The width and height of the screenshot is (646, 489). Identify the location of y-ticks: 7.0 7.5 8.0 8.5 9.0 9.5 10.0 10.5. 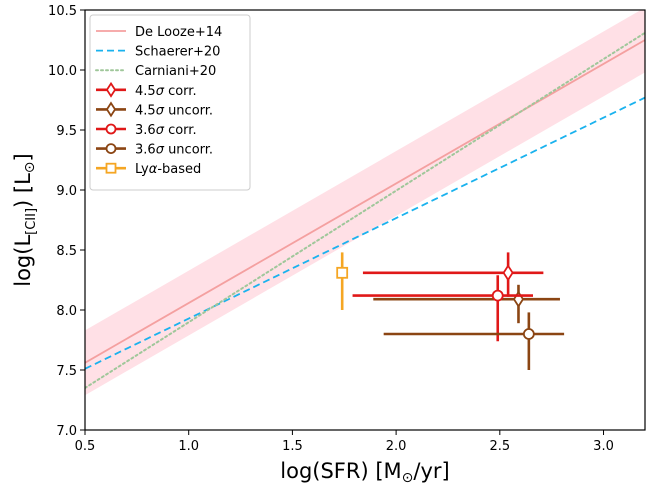
(66, 221).